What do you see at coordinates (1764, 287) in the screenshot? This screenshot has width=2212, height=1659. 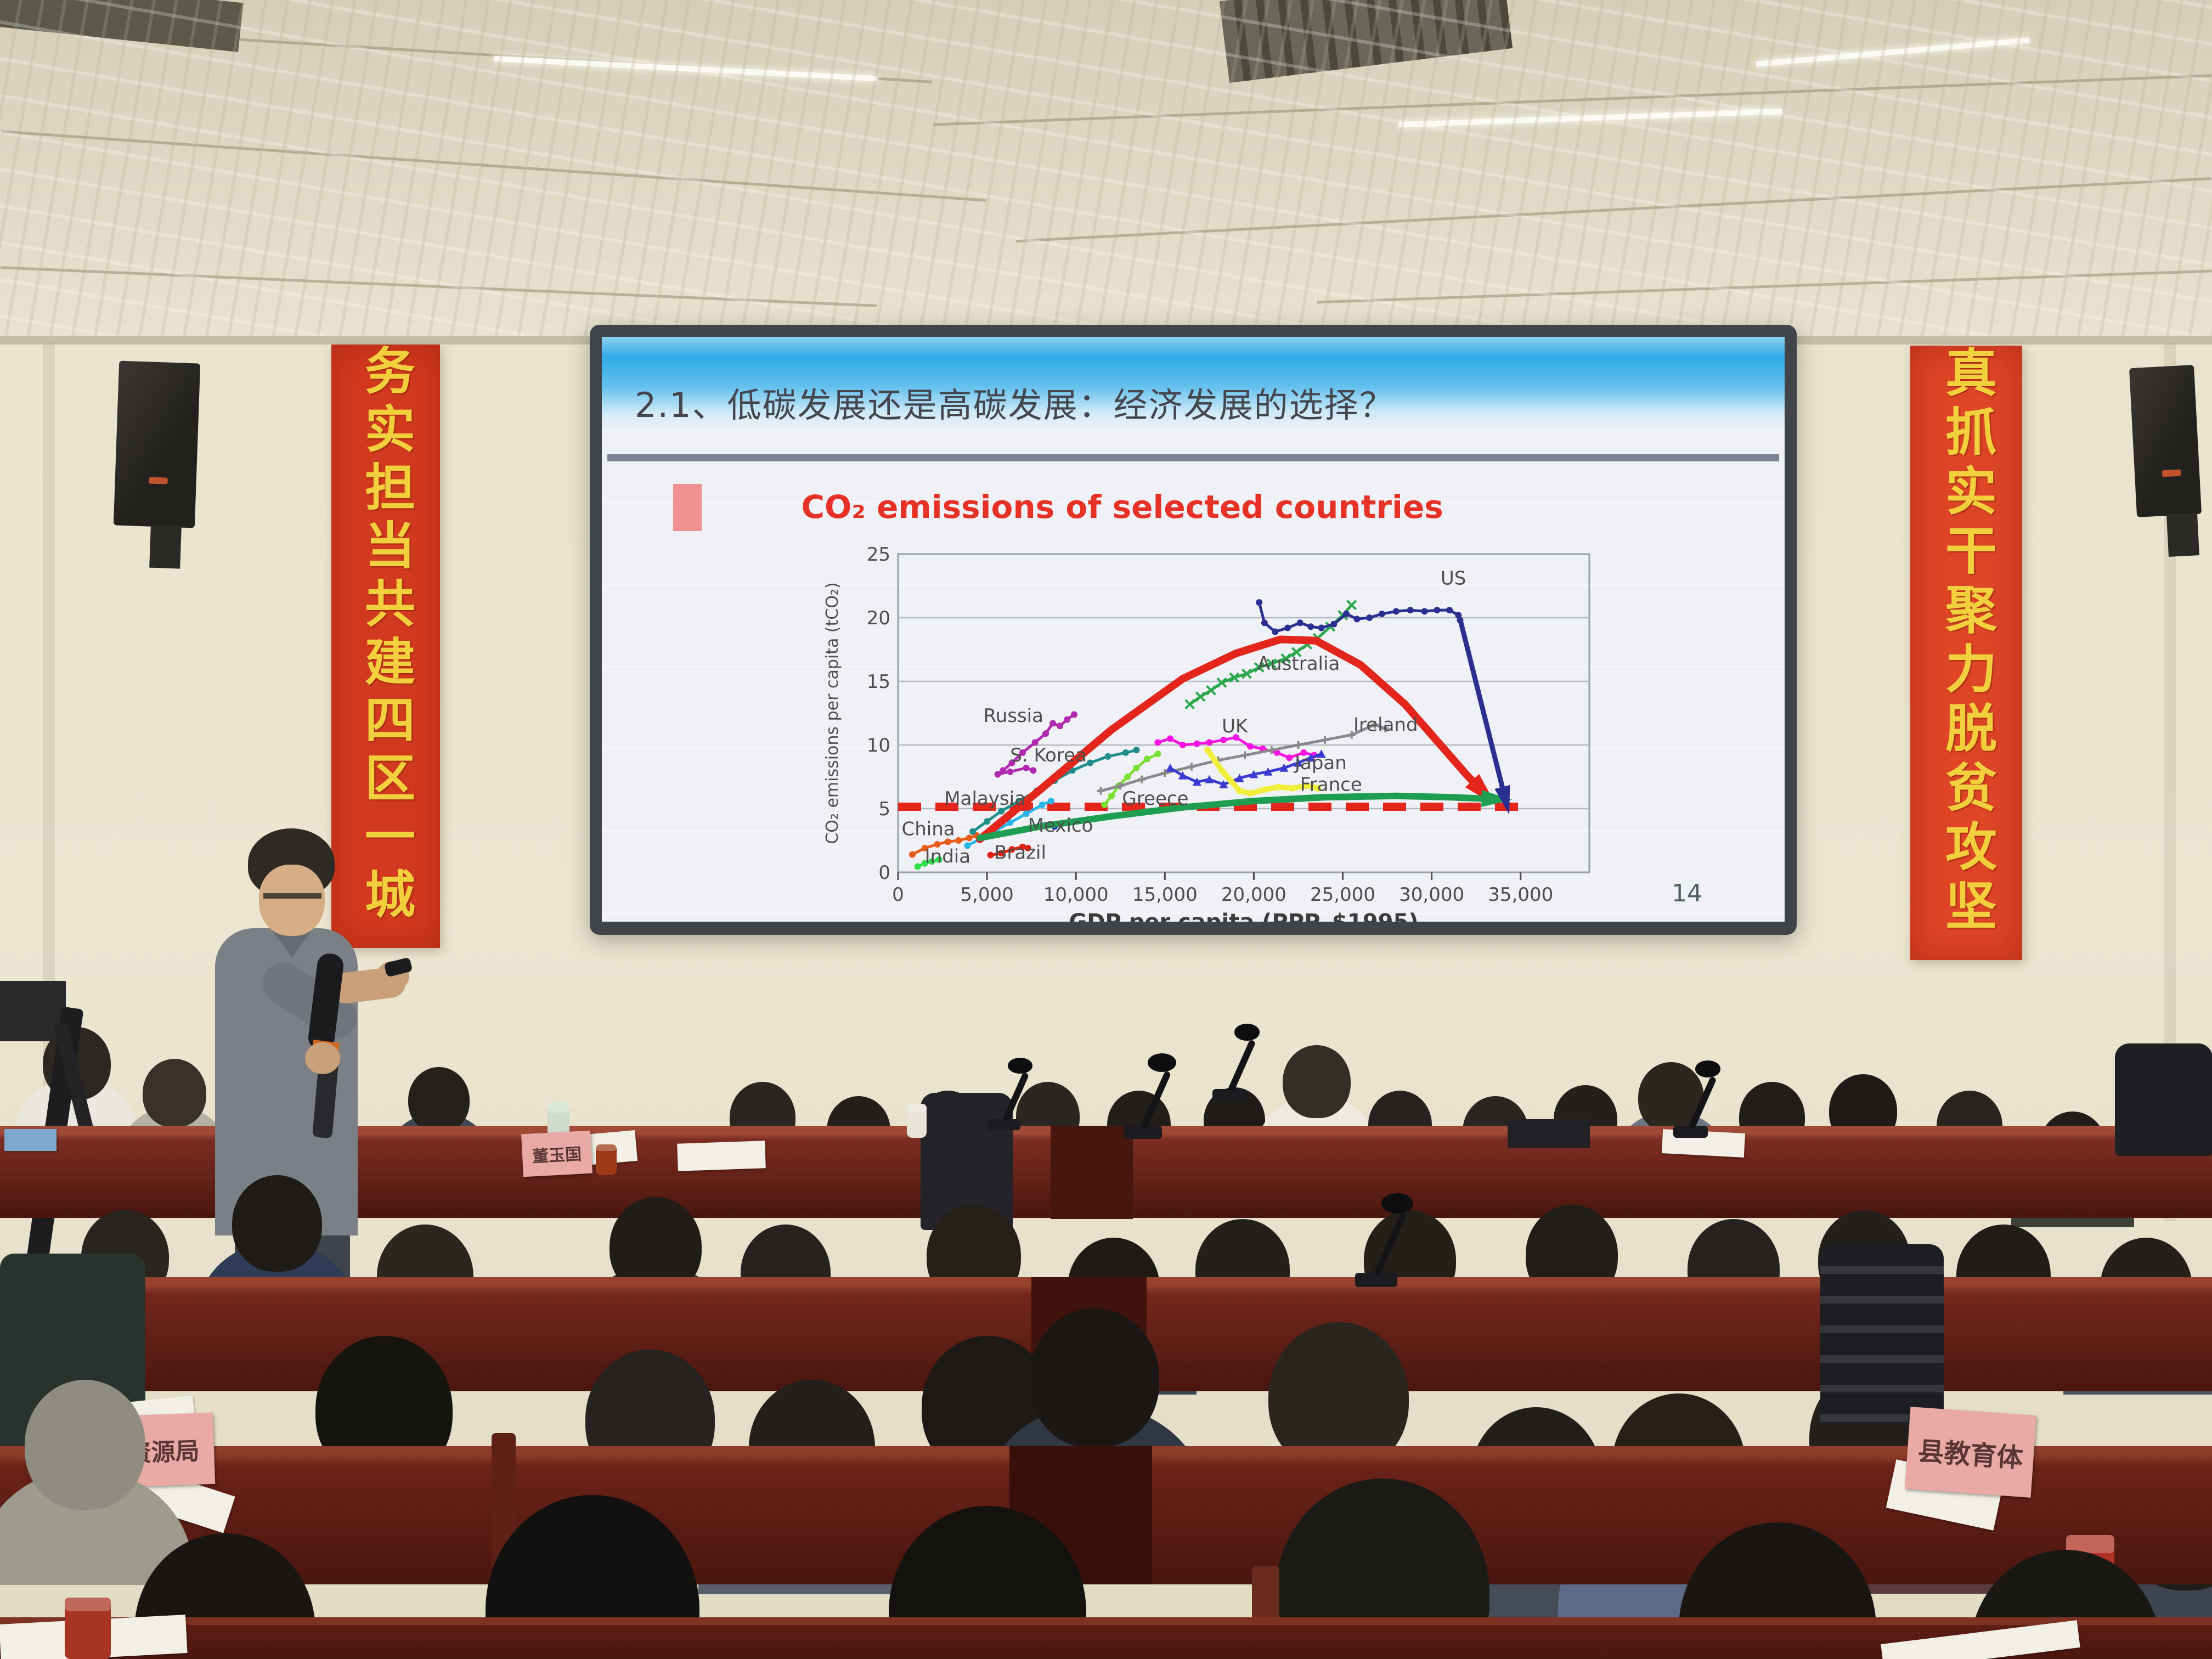 I see `ceiling-grid-line` at bounding box center [1764, 287].